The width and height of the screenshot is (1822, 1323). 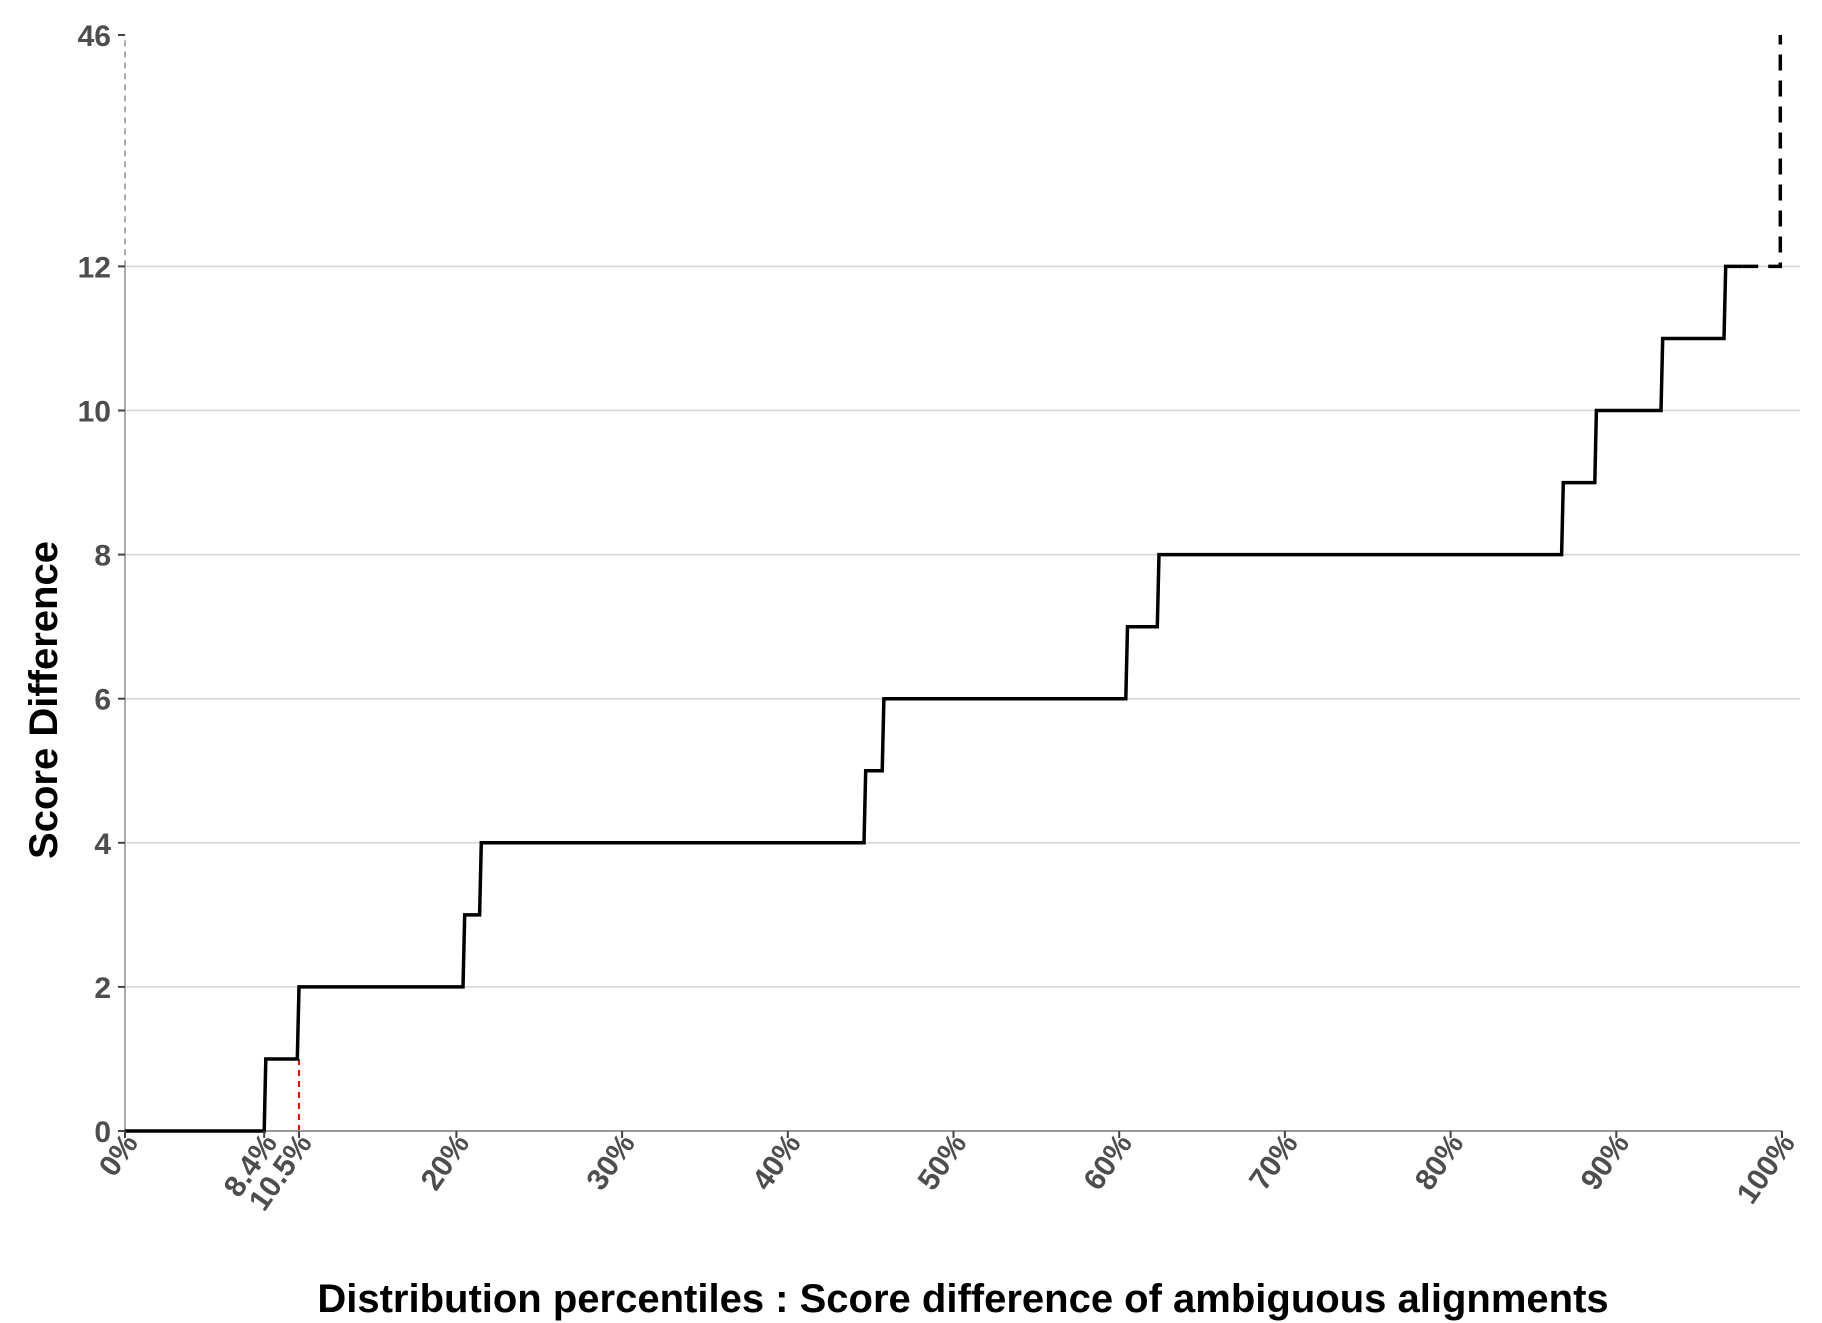 I want to click on y-tick-label-4: 4, so click(x=102, y=844).